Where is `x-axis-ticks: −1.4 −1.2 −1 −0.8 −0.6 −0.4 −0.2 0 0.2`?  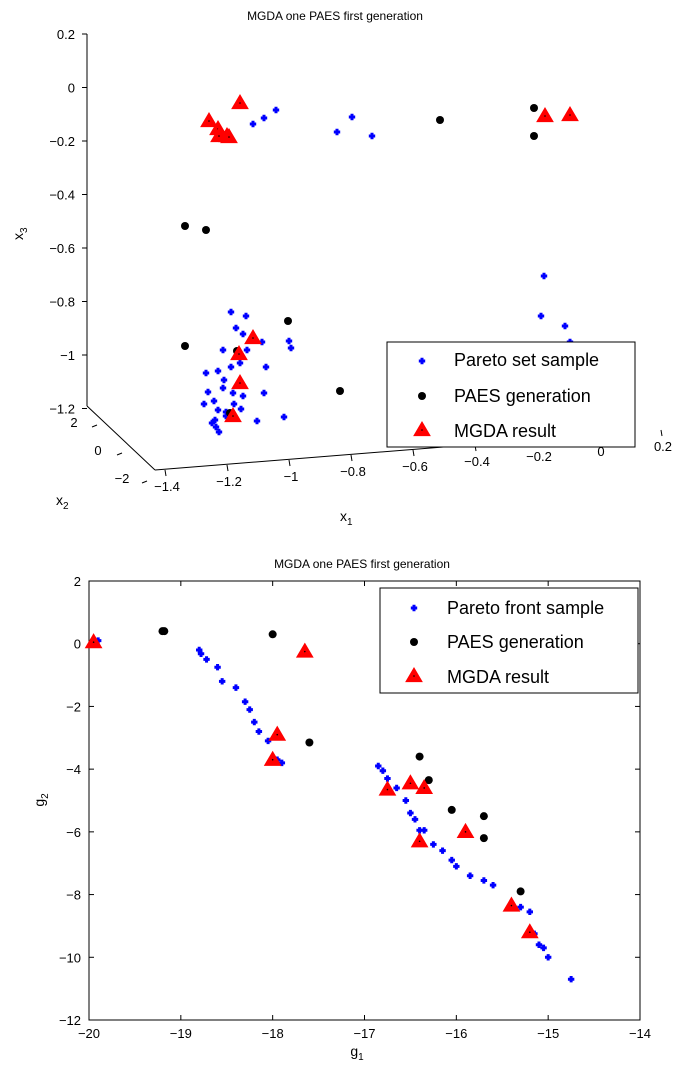
x-axis-ticks: −1.4 −1.2 −1 −0.8 −0.6 −0.4 −0.2 0 0.2 is located at coordinates (413, 461).